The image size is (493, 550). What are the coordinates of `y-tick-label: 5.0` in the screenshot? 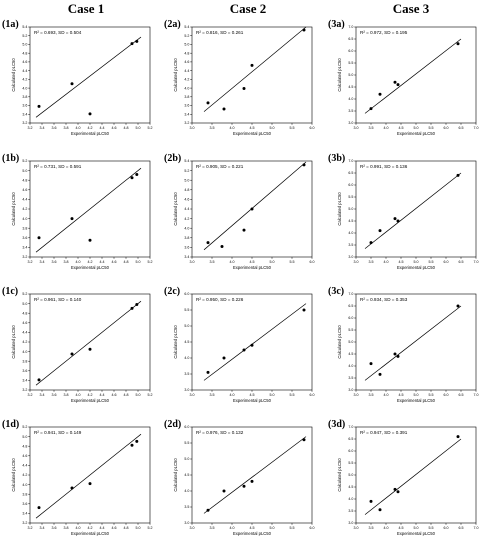 It's located at (24, 304).